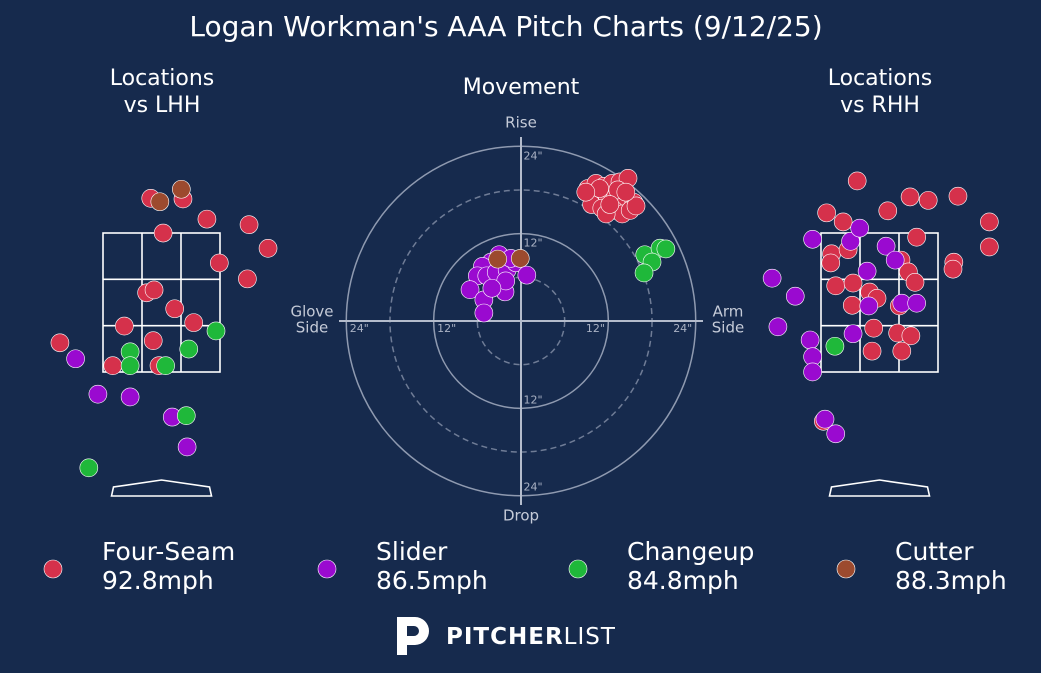  Describe the element at coordinates (413, 636) in the screenshot. I see `logo-icon` at that location.